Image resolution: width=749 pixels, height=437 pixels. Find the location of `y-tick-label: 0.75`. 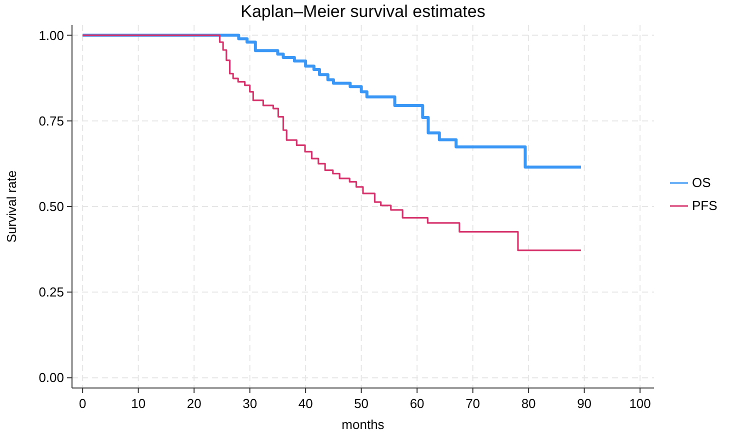

y-tick-label: 0.75 is located at coordinates (51, 120).